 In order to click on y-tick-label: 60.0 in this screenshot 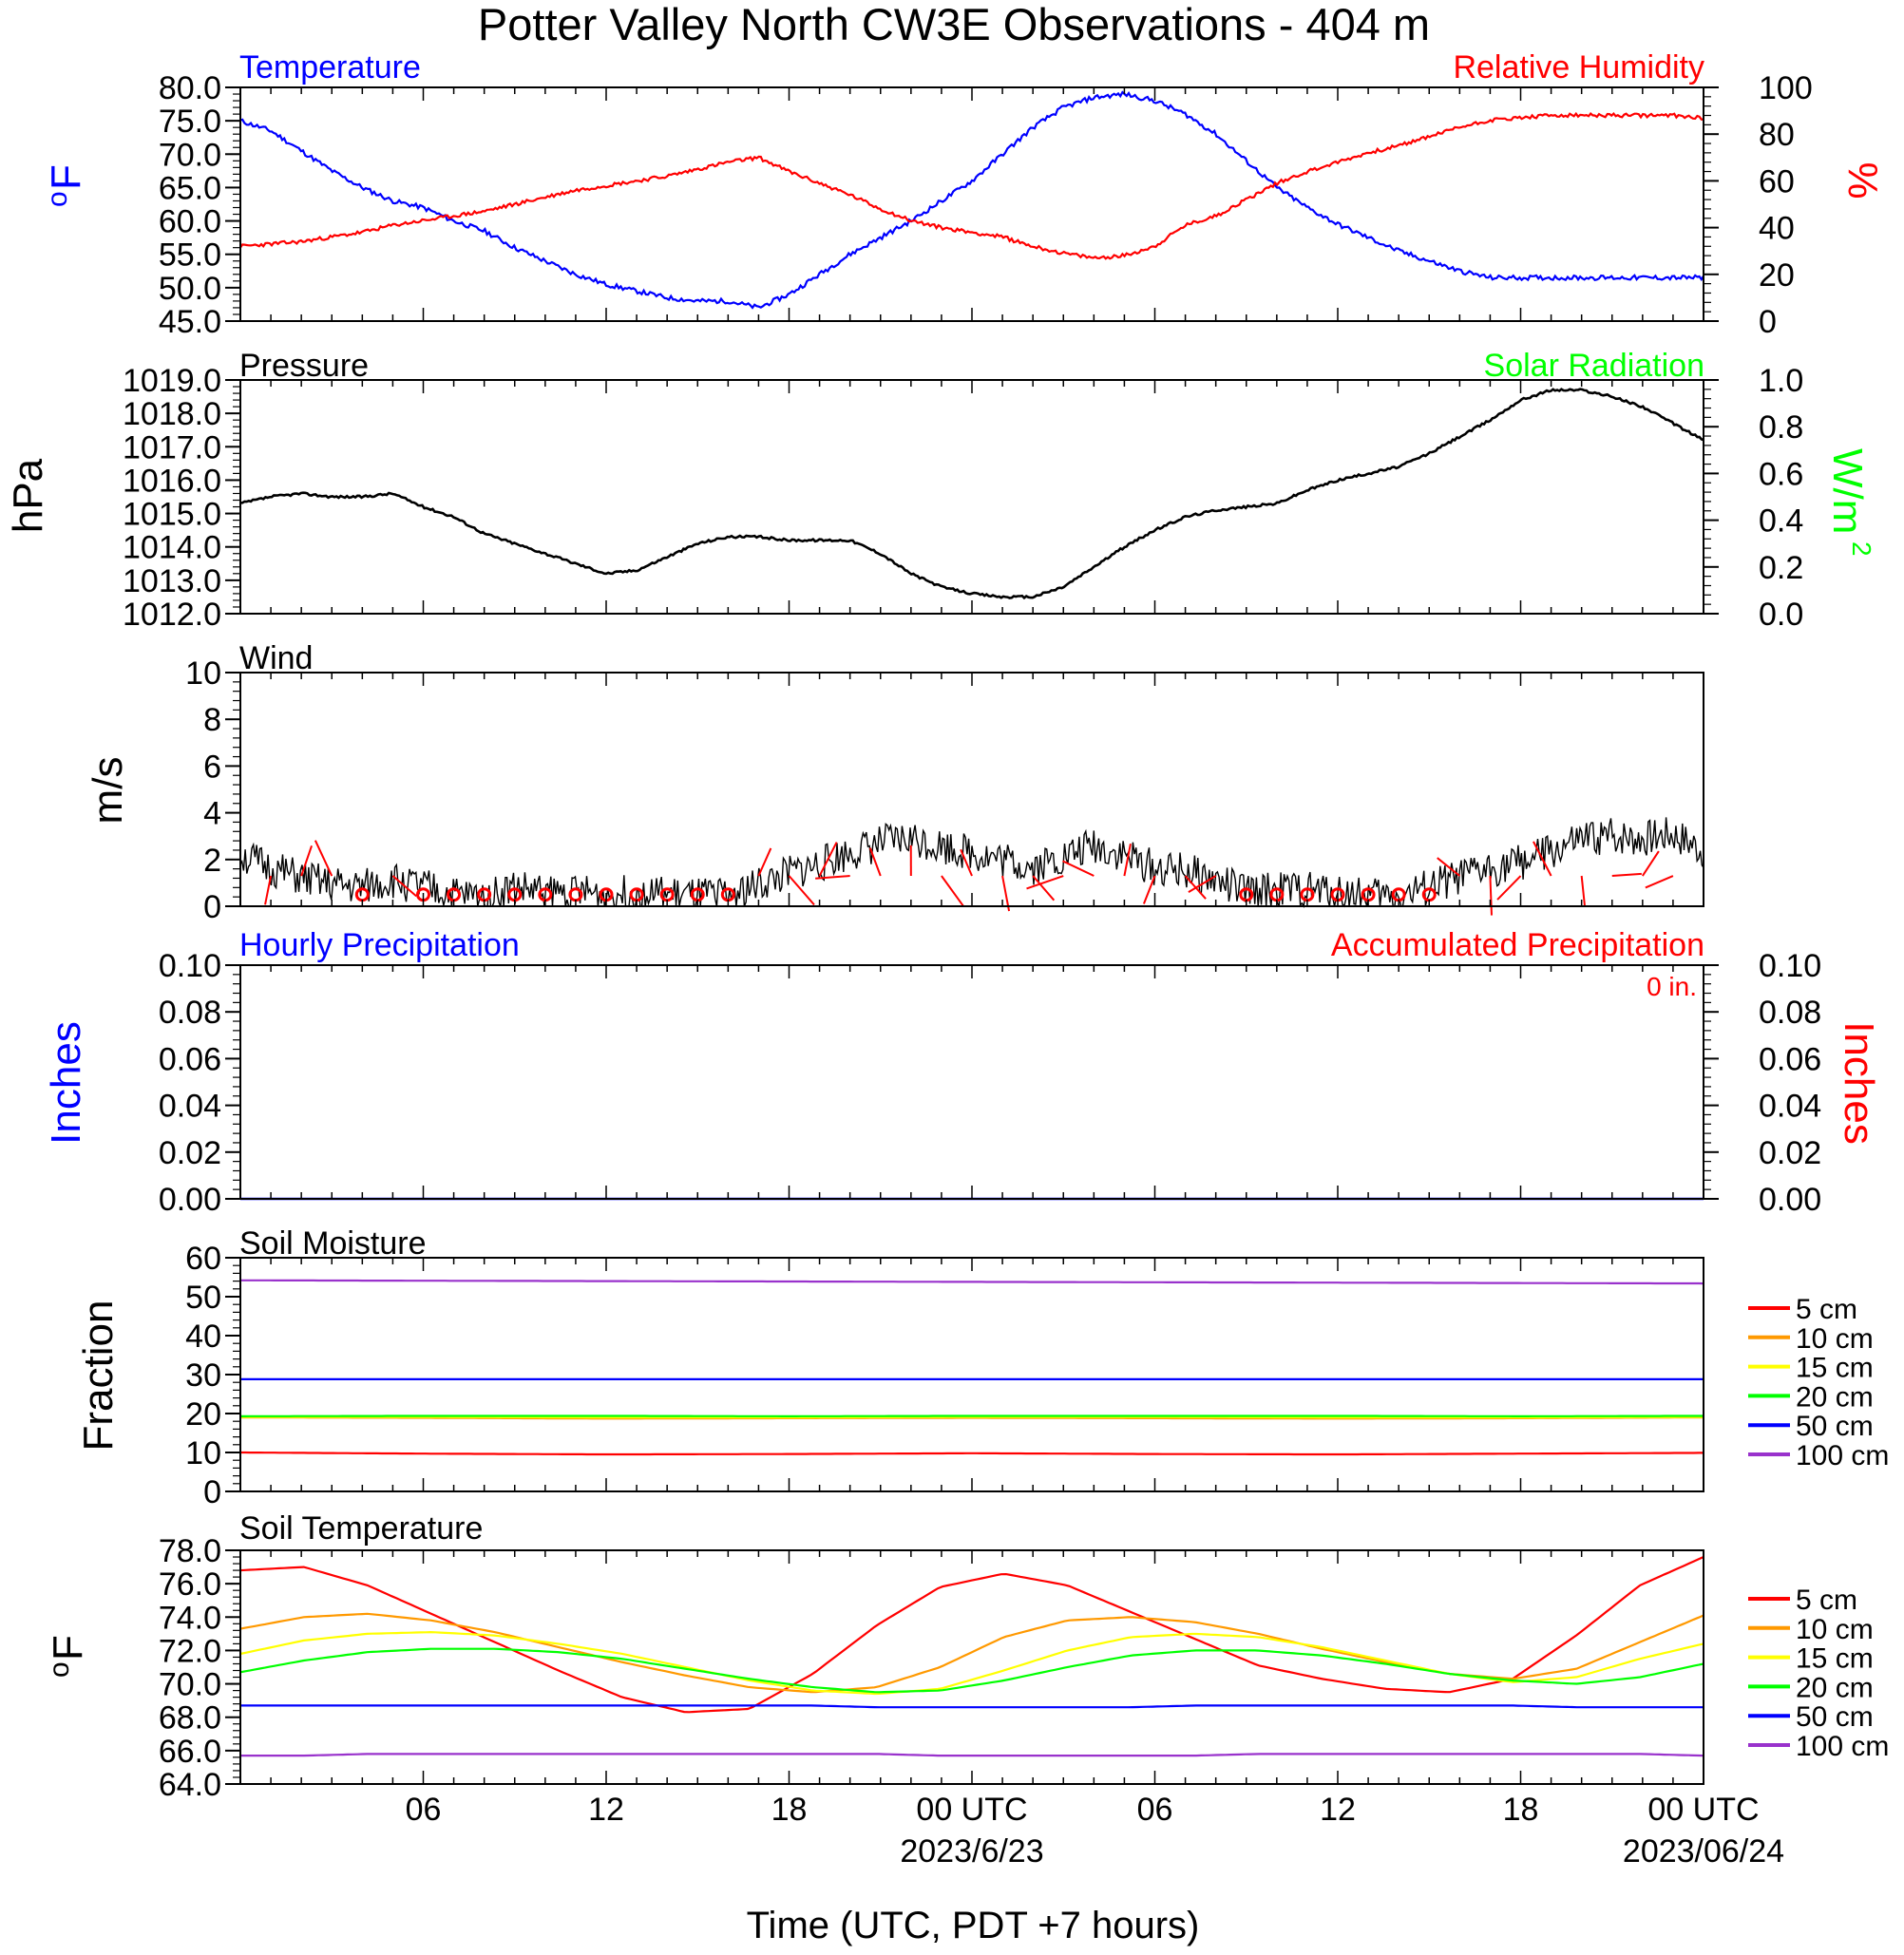, I will do `click(190, 222)`.